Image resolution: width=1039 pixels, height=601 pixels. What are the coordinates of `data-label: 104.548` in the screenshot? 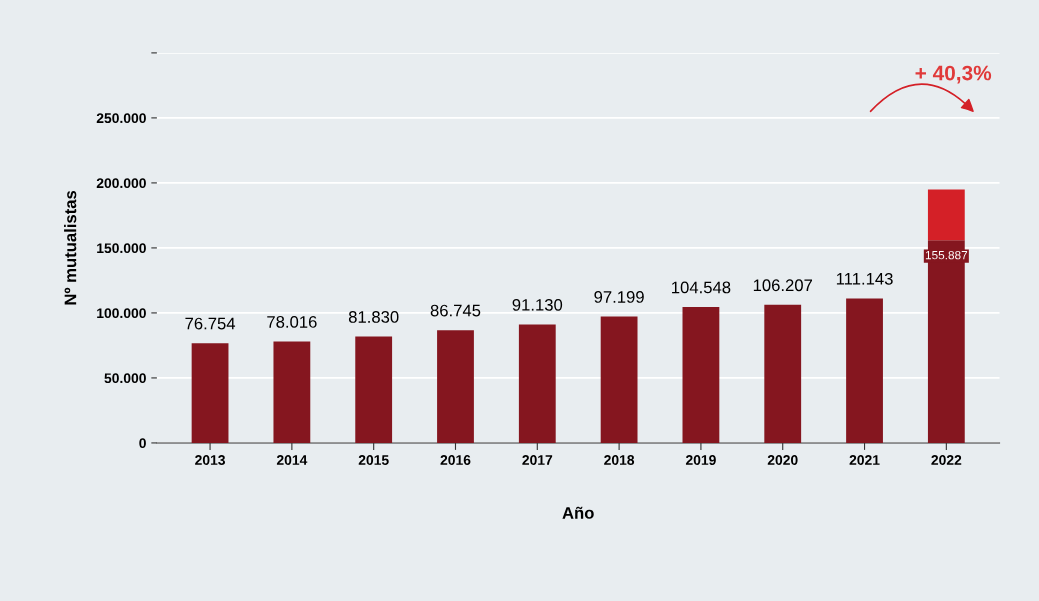 It's located at (701, 287).